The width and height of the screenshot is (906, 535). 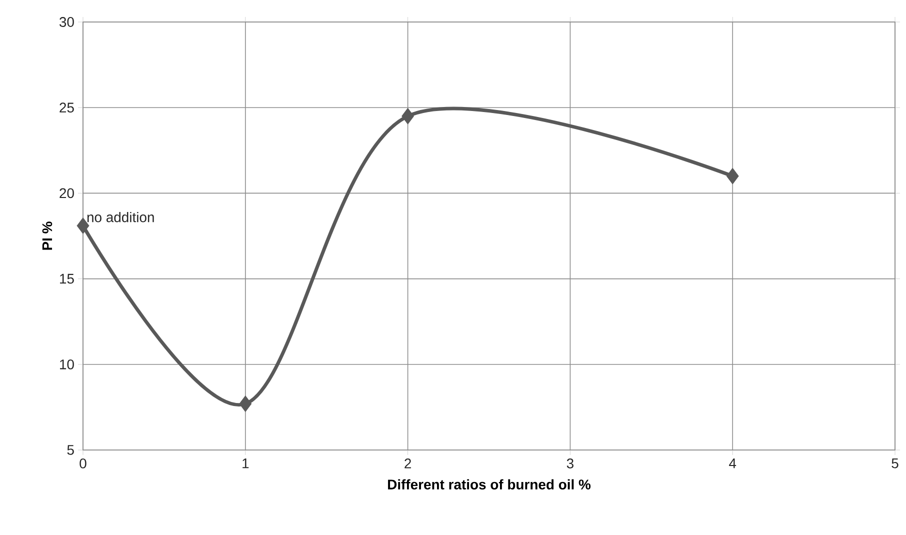 I want to click on y-tick-label: 10, so click(x=67, y=364).